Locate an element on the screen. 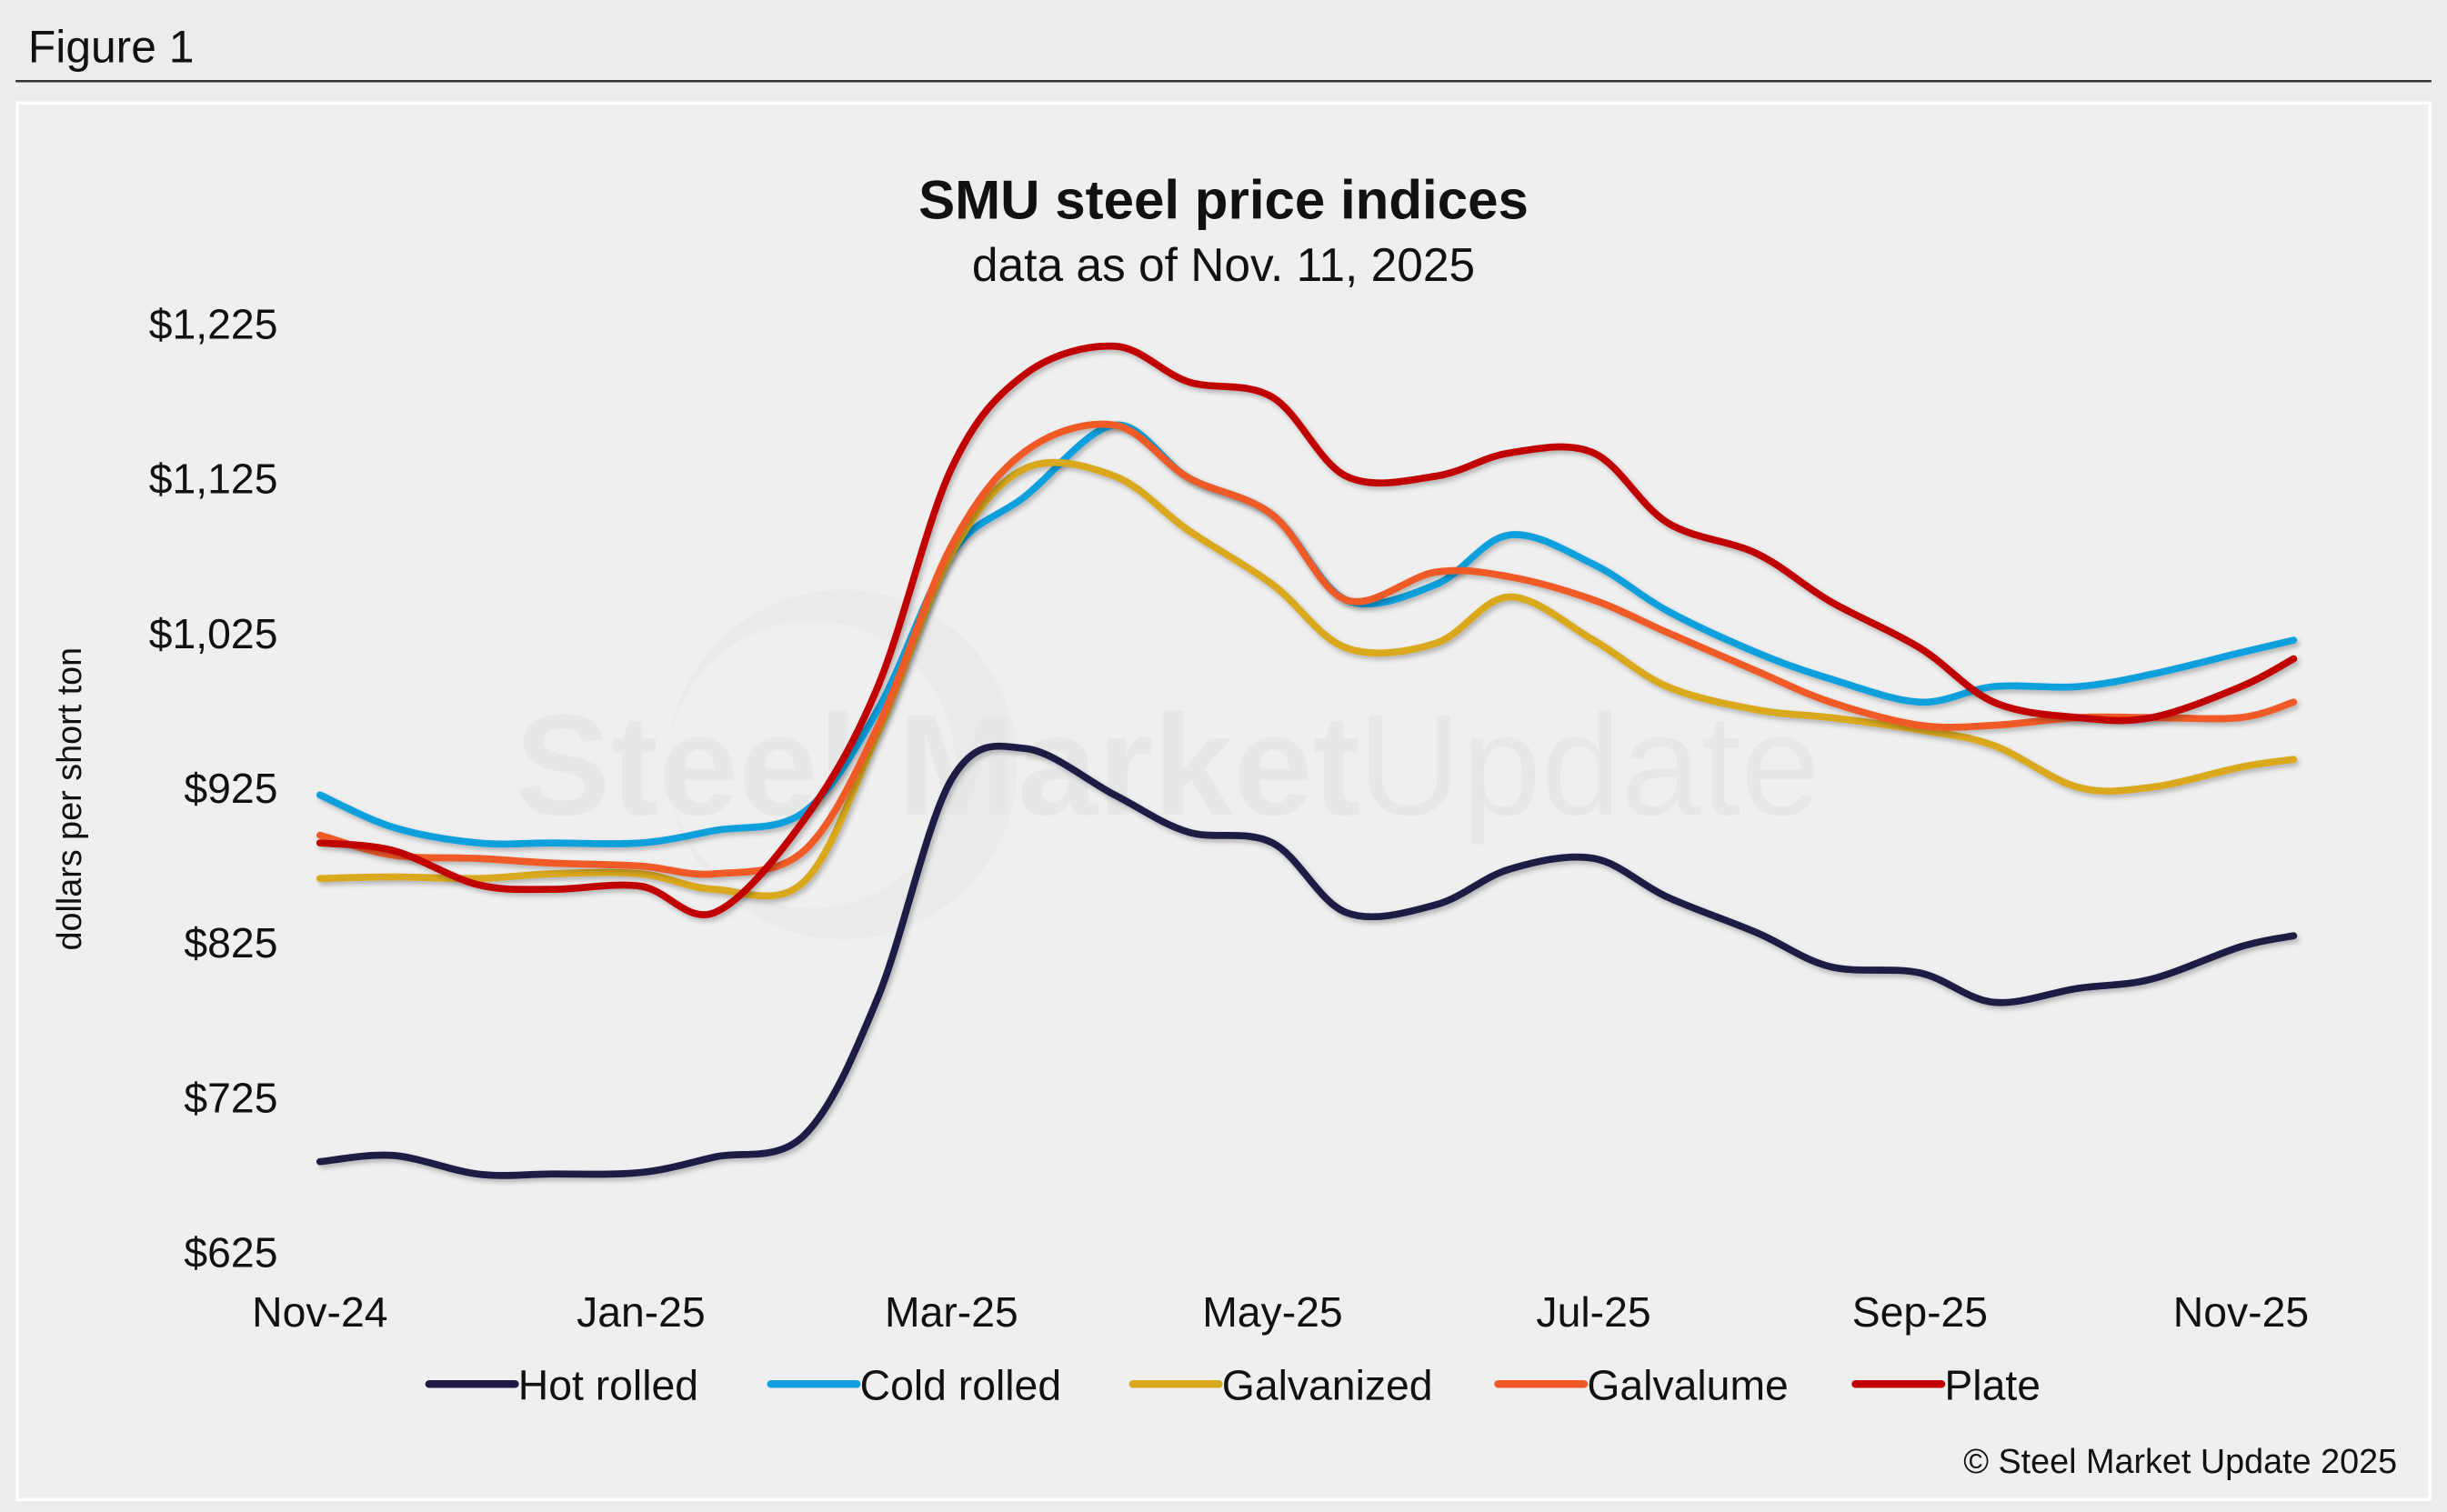 This screenshot has height=1512, width=2447. y-axis: $625 $725 $825 $925 $1,025 $1,125 $1,225 is located at coordinates (213, 788).